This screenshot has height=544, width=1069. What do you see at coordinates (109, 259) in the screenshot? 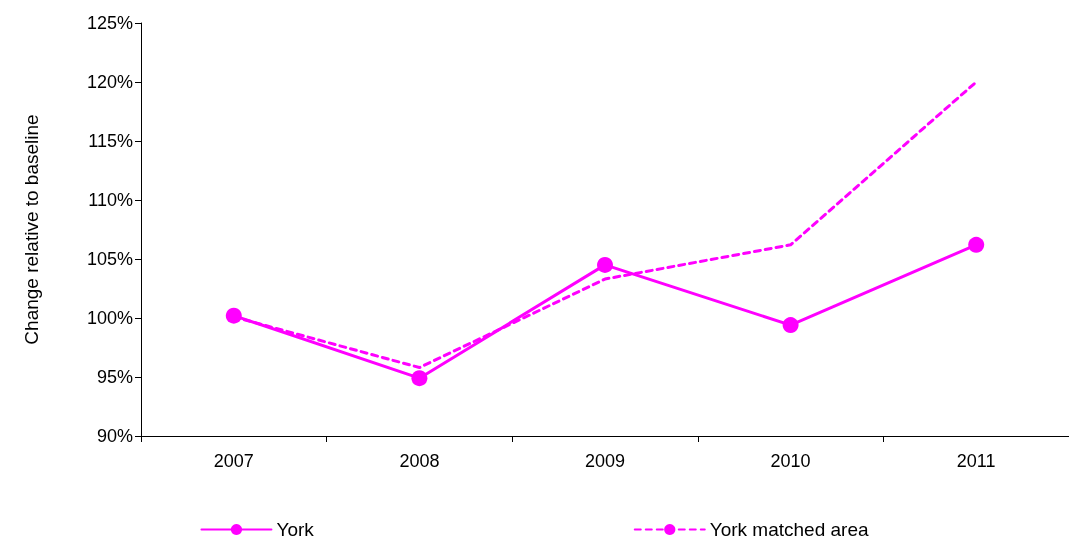
I see `y-tick-label: 105%` at bounding box center [109, 259].